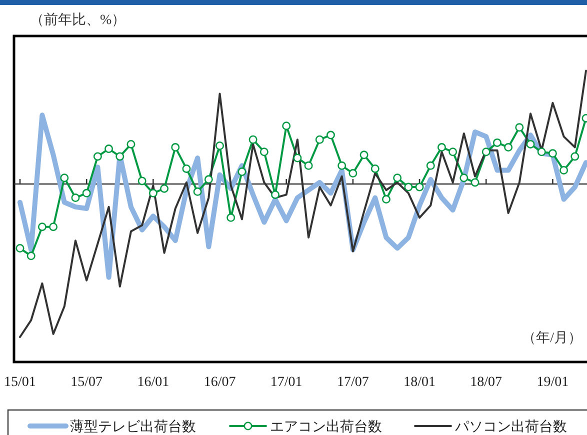 The height and width of the screenshot is (435, 587). I want to click on x-tick-label: 18/01, so click(420, 382).